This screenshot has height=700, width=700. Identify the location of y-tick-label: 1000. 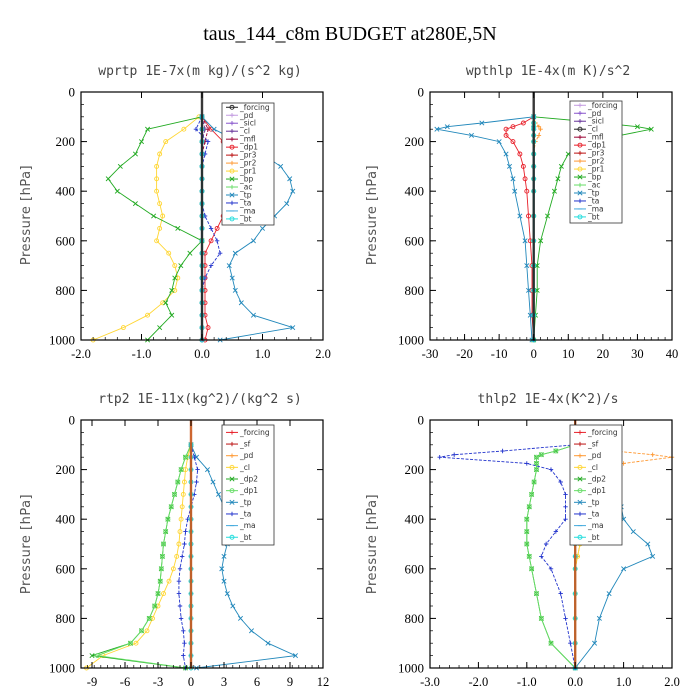
(411, 340).